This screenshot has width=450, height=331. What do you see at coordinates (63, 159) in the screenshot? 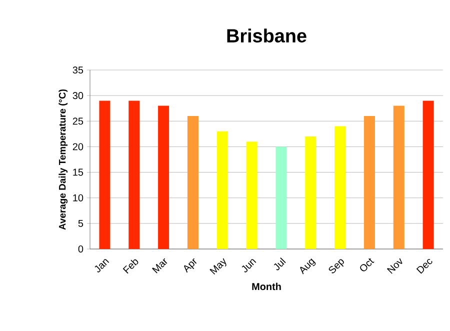
I see `y-axis-title: Average Daily Temperature (°C)` at bounding box center [63, 159].